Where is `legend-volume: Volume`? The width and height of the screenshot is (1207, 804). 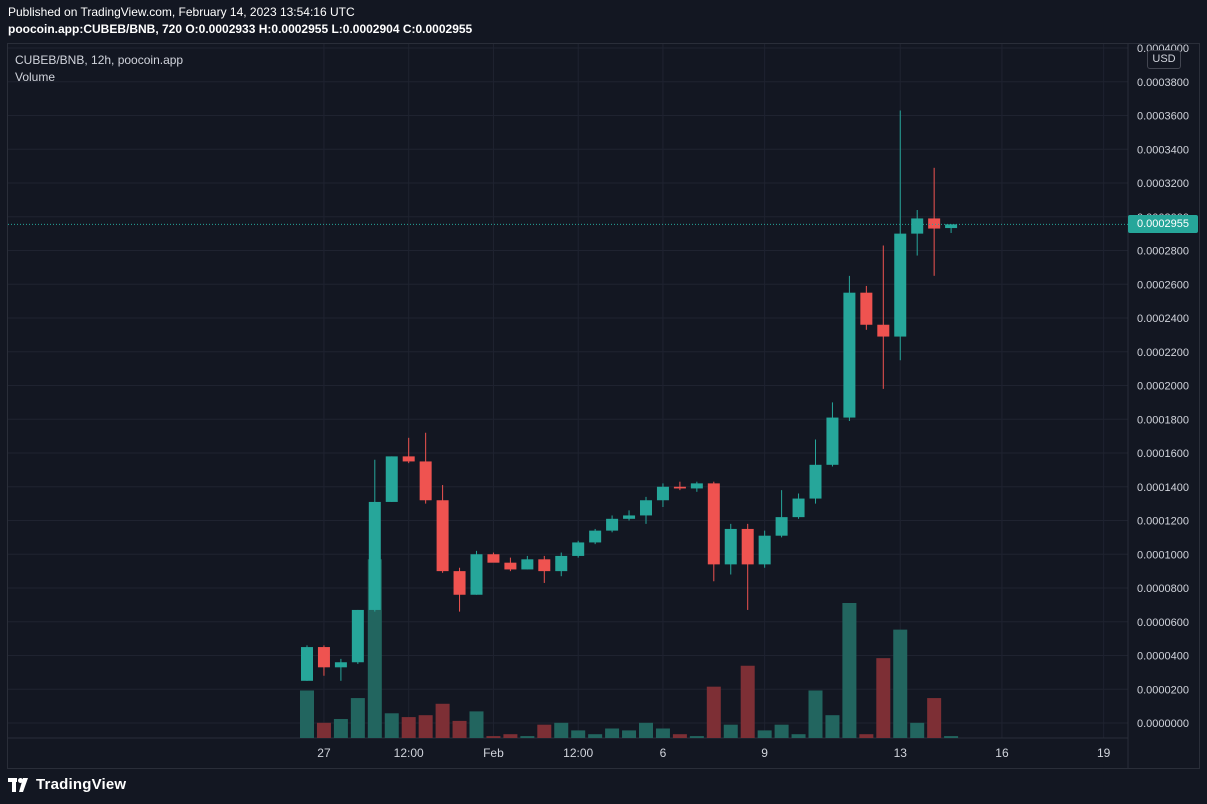 legend-volume: Volume is located at coordinates (35, 77).